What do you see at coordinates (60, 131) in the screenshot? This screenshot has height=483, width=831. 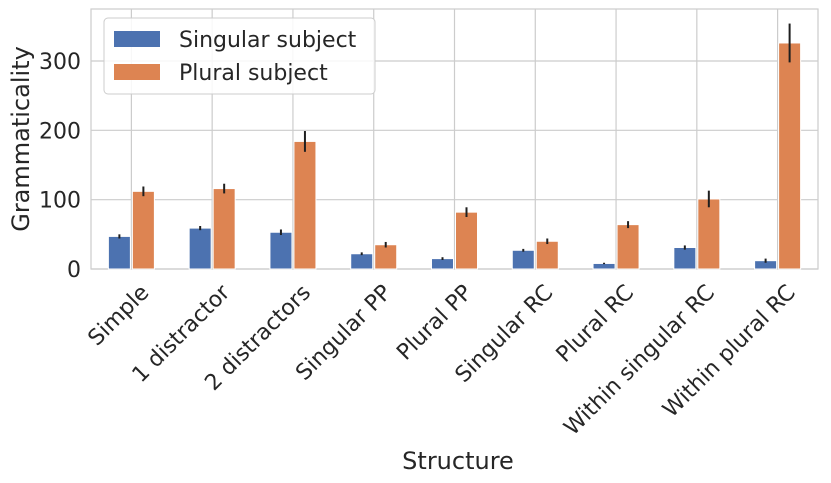 I see `y-tick-label: 200` at bounding box center [60, 131].